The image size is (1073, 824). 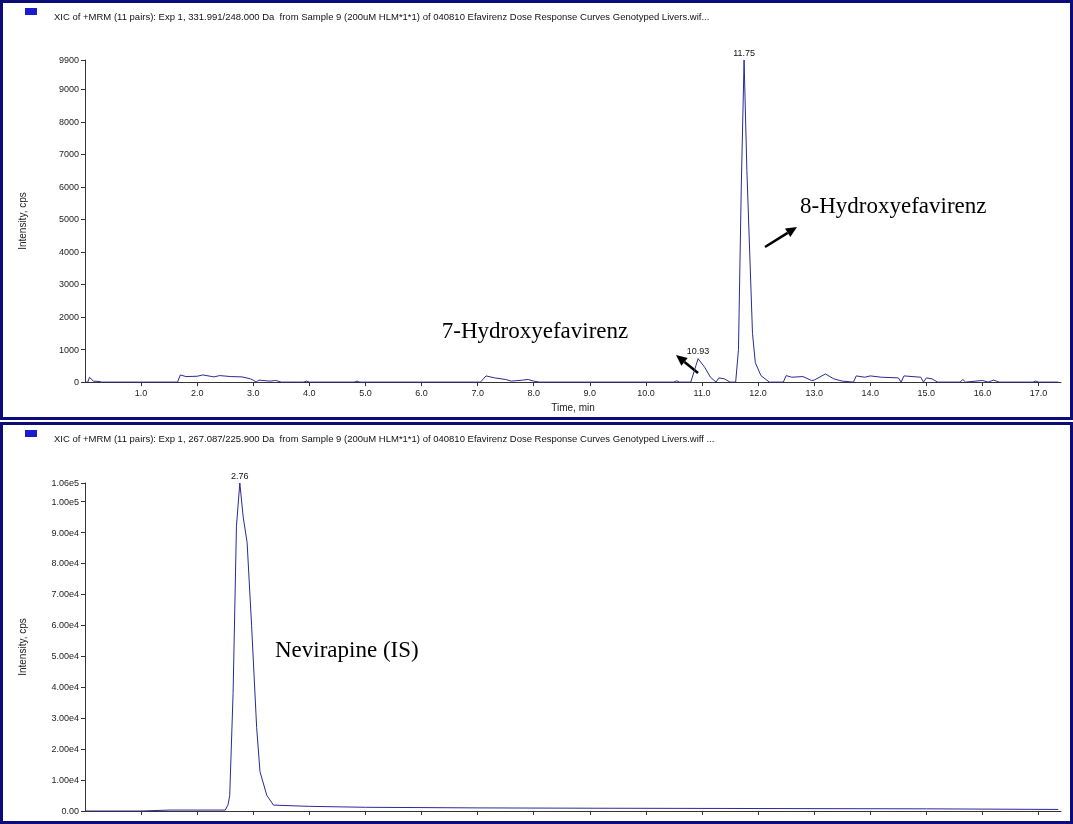 I want to click on y-tick-label: 3000, so click(x=68, y=284).